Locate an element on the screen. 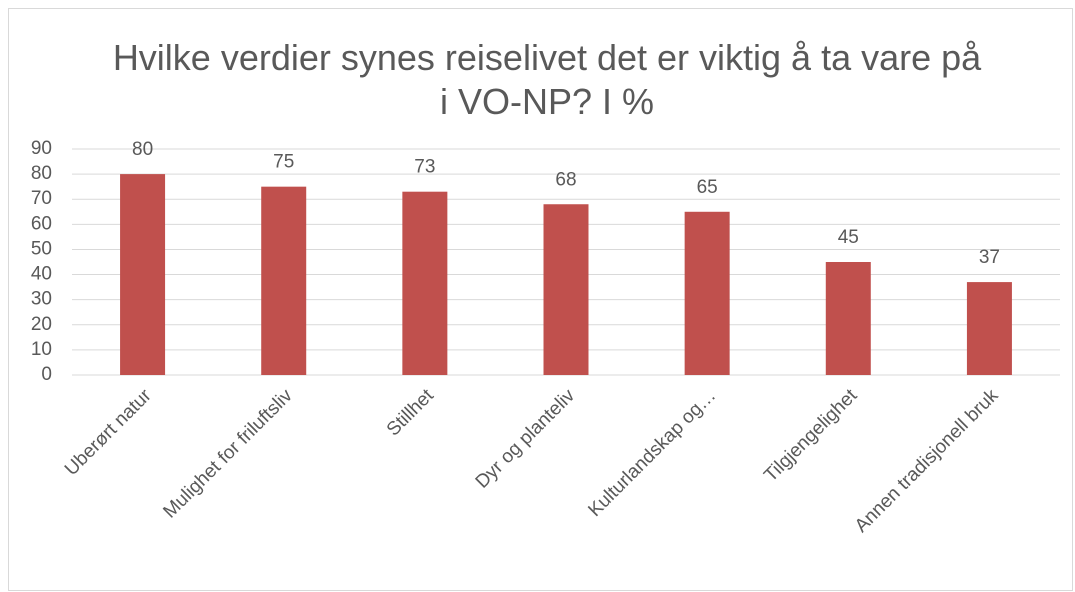  data-label: 37 is located at coordinates (989, 257).